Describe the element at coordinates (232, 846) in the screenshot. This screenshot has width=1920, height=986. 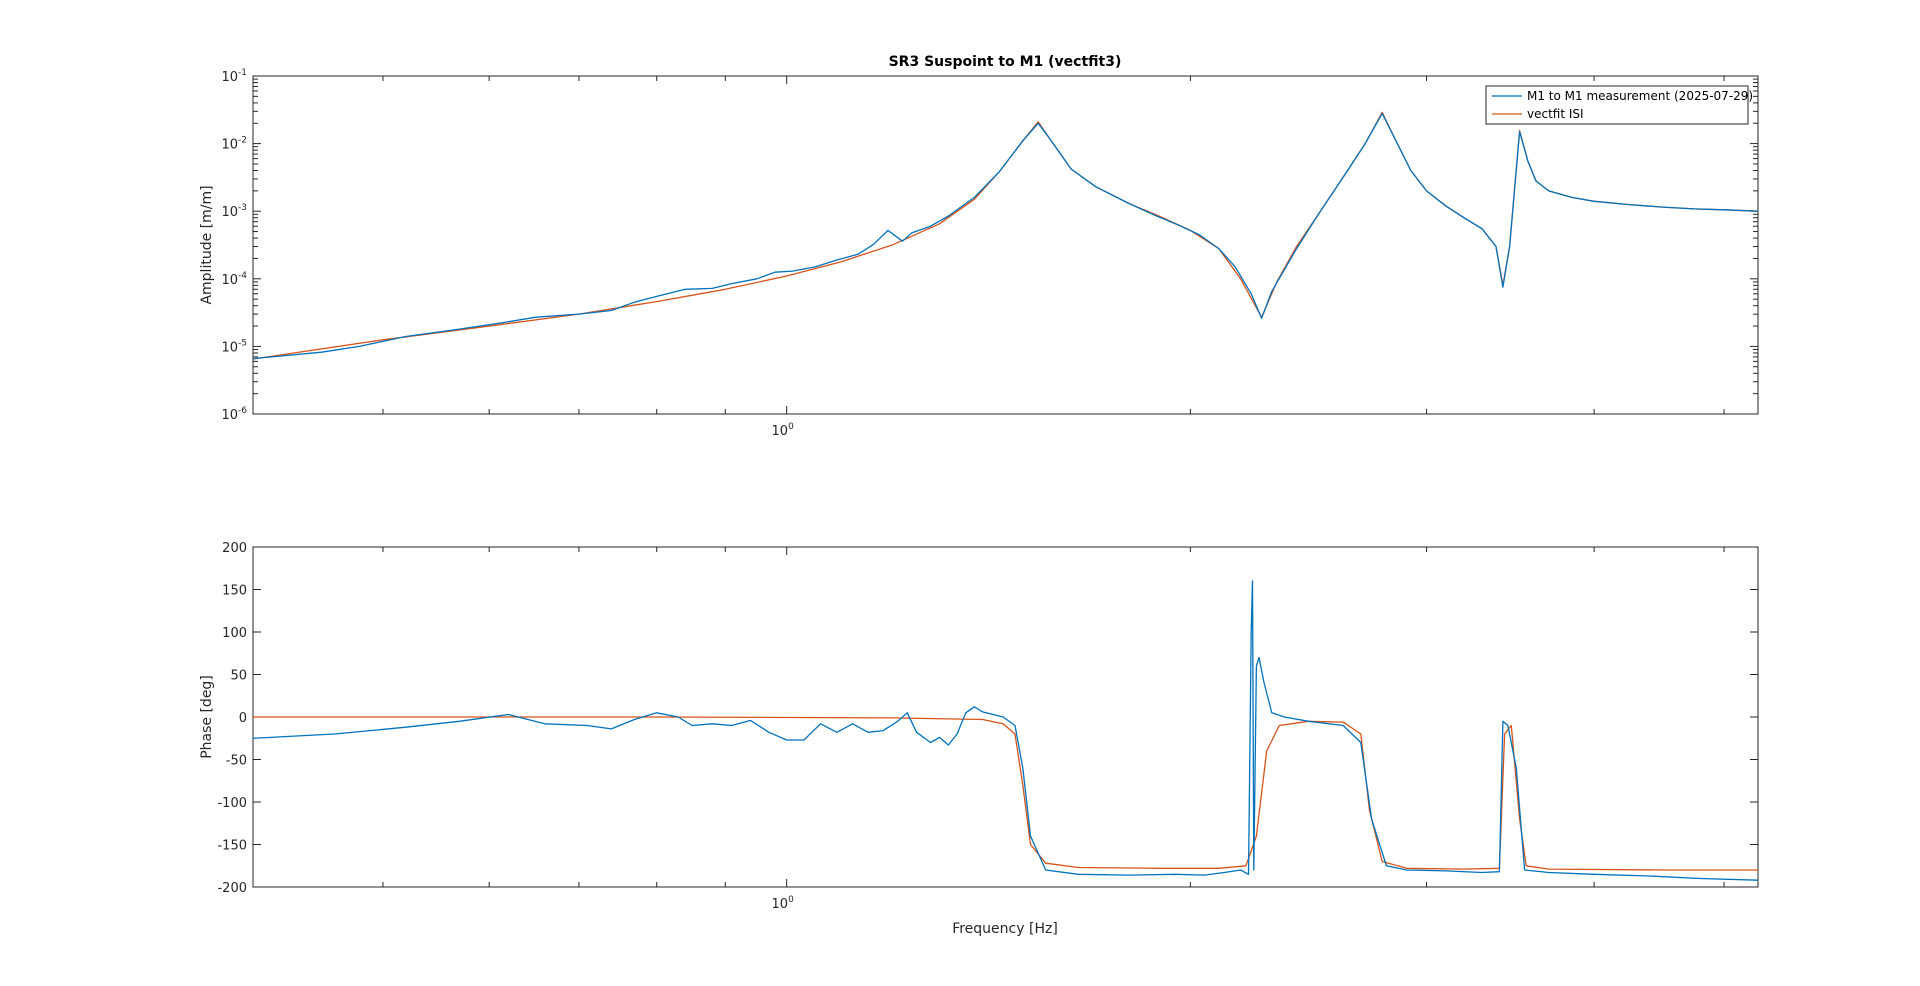
I see `y-tick-label: -150` at that location.